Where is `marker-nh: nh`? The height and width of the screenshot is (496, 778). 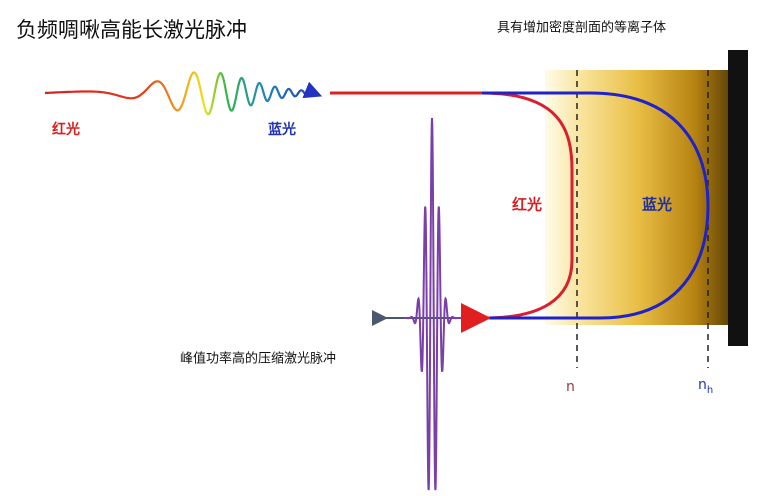
marker-nh: nh is located at coordinates (705, 386).